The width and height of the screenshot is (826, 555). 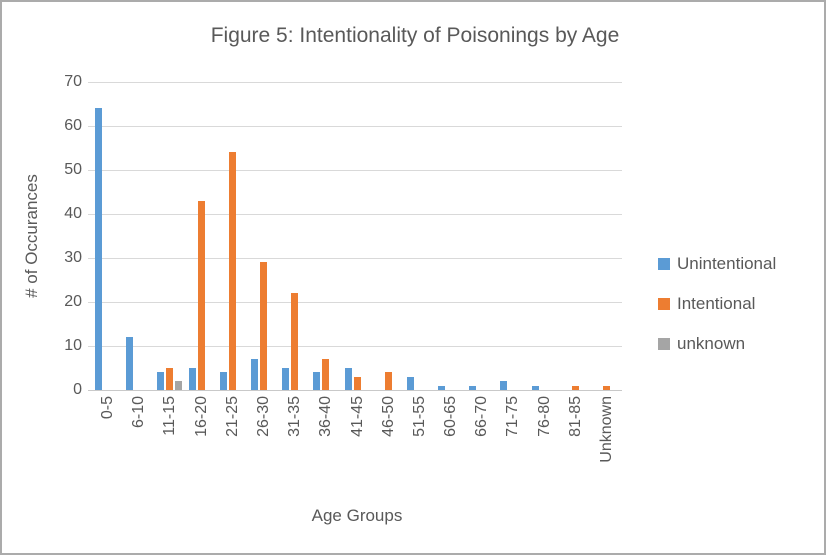 What do you see at coordinates (357, 416) in the screenshot?
I see `x-tick-label: 41-45` at bounding box center [357, 416].